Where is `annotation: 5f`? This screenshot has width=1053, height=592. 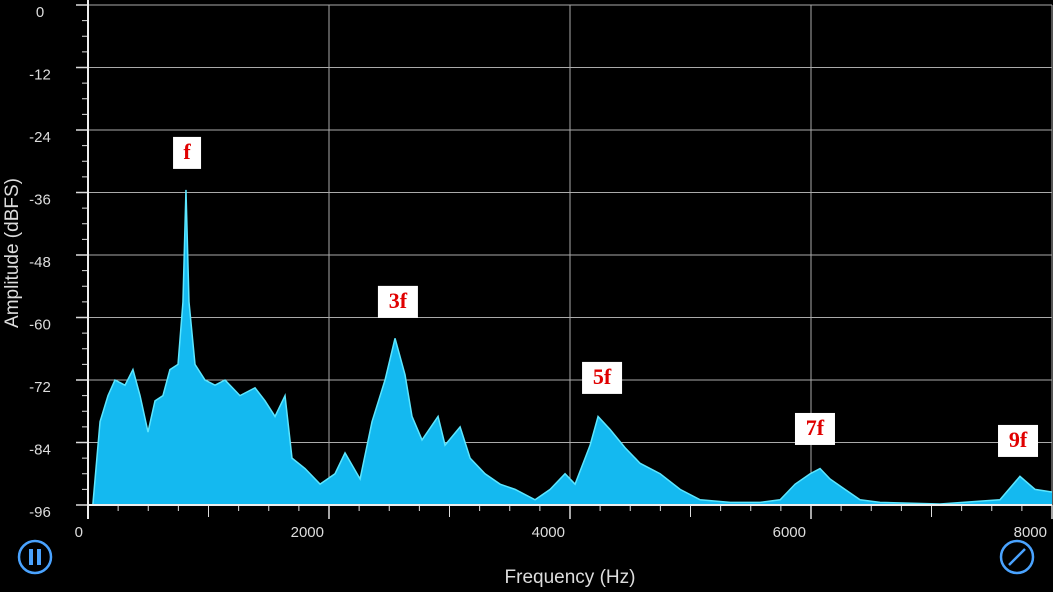
annotation: 5f is located at coordinates (602, 376).